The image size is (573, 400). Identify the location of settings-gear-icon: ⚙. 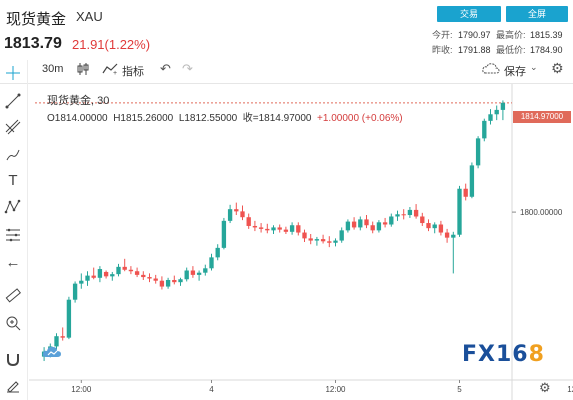
(557, 68).